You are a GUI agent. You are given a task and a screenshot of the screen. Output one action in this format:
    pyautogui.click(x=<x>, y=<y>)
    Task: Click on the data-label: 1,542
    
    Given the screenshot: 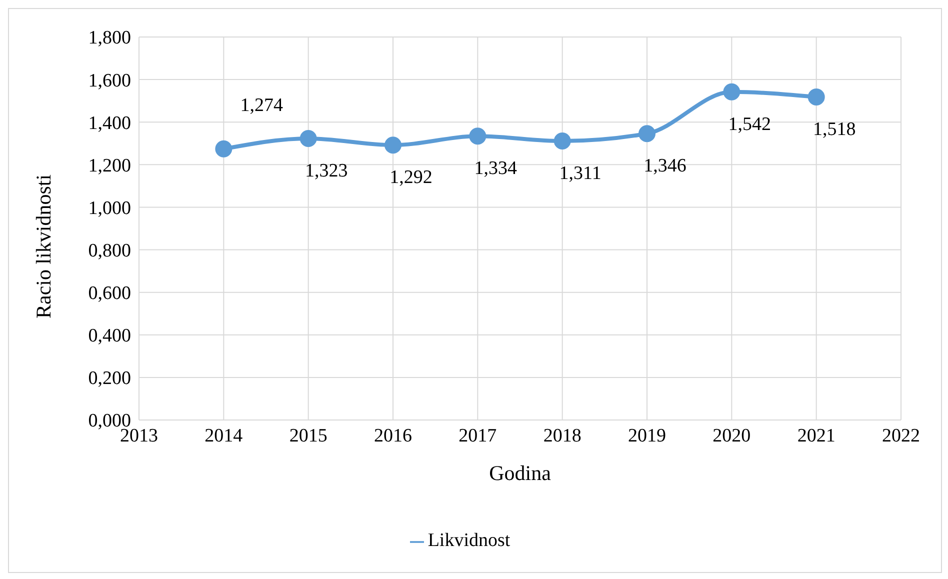 What is the action you would take?
    pyautogui.click(x=750, y=124)
    